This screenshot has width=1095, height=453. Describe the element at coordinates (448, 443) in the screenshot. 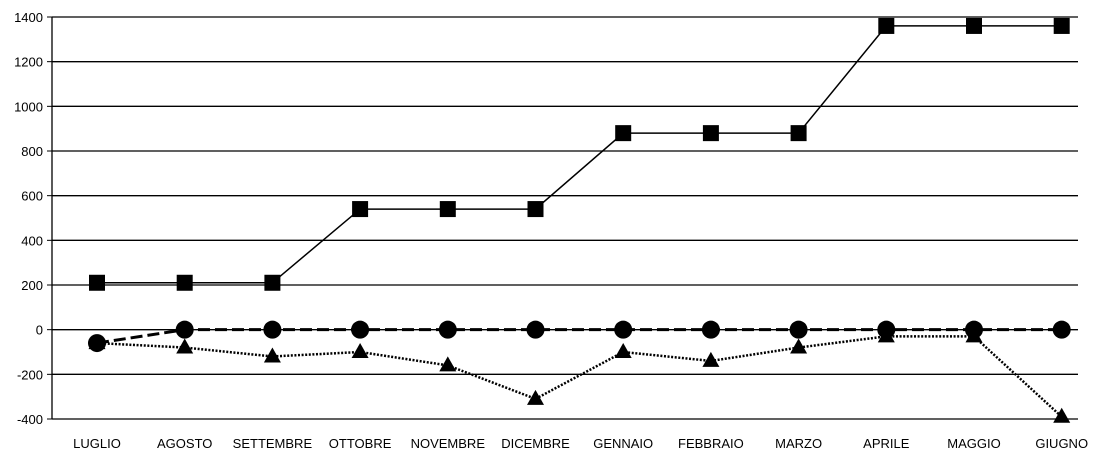

I see `x-tick-label: NOVEMBRE` at that location.